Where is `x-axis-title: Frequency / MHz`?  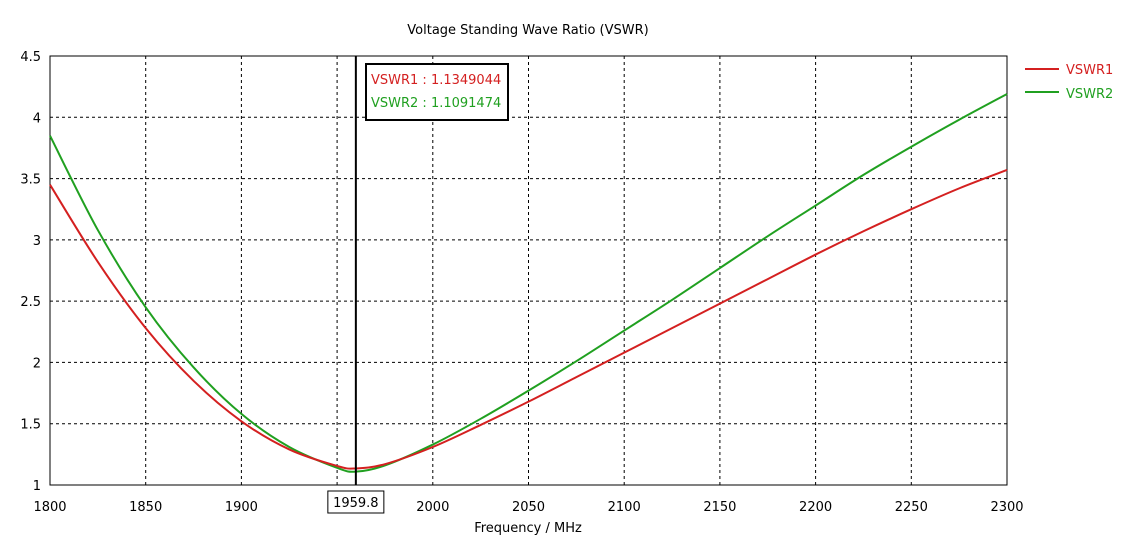 x-axis-title: Frequency / MHz is located at coordinates (528, 528).